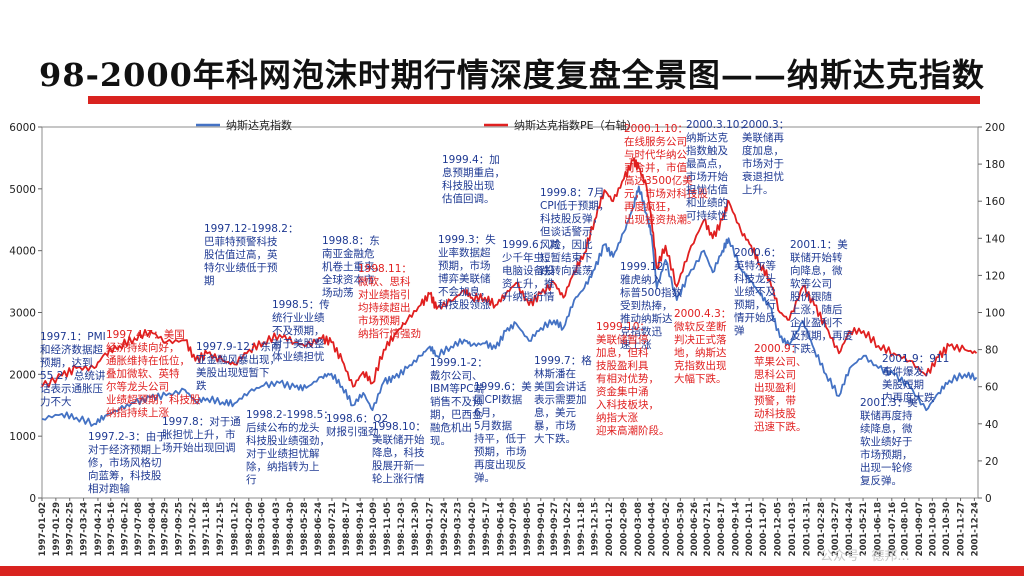 The image size is (1024, 576). What do you see at coordinates (233, 372) in the screenshot?
I see `annotation-line: 美股出现短暂下` at bounding box center [233, 372].